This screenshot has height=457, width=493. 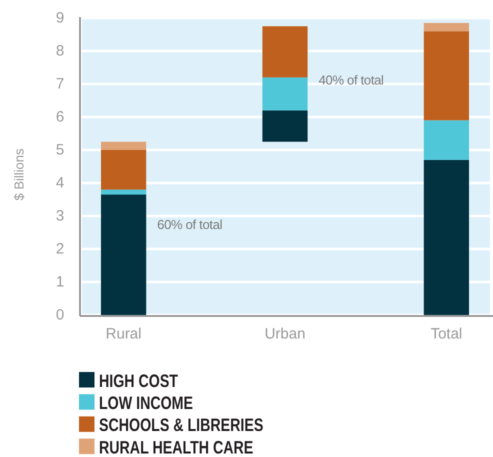 What do you see at coordinates (176, 447) in the screenshot?
I see `legend-label: RURAL HEALTH CARE` at bounding box center [176, 447].